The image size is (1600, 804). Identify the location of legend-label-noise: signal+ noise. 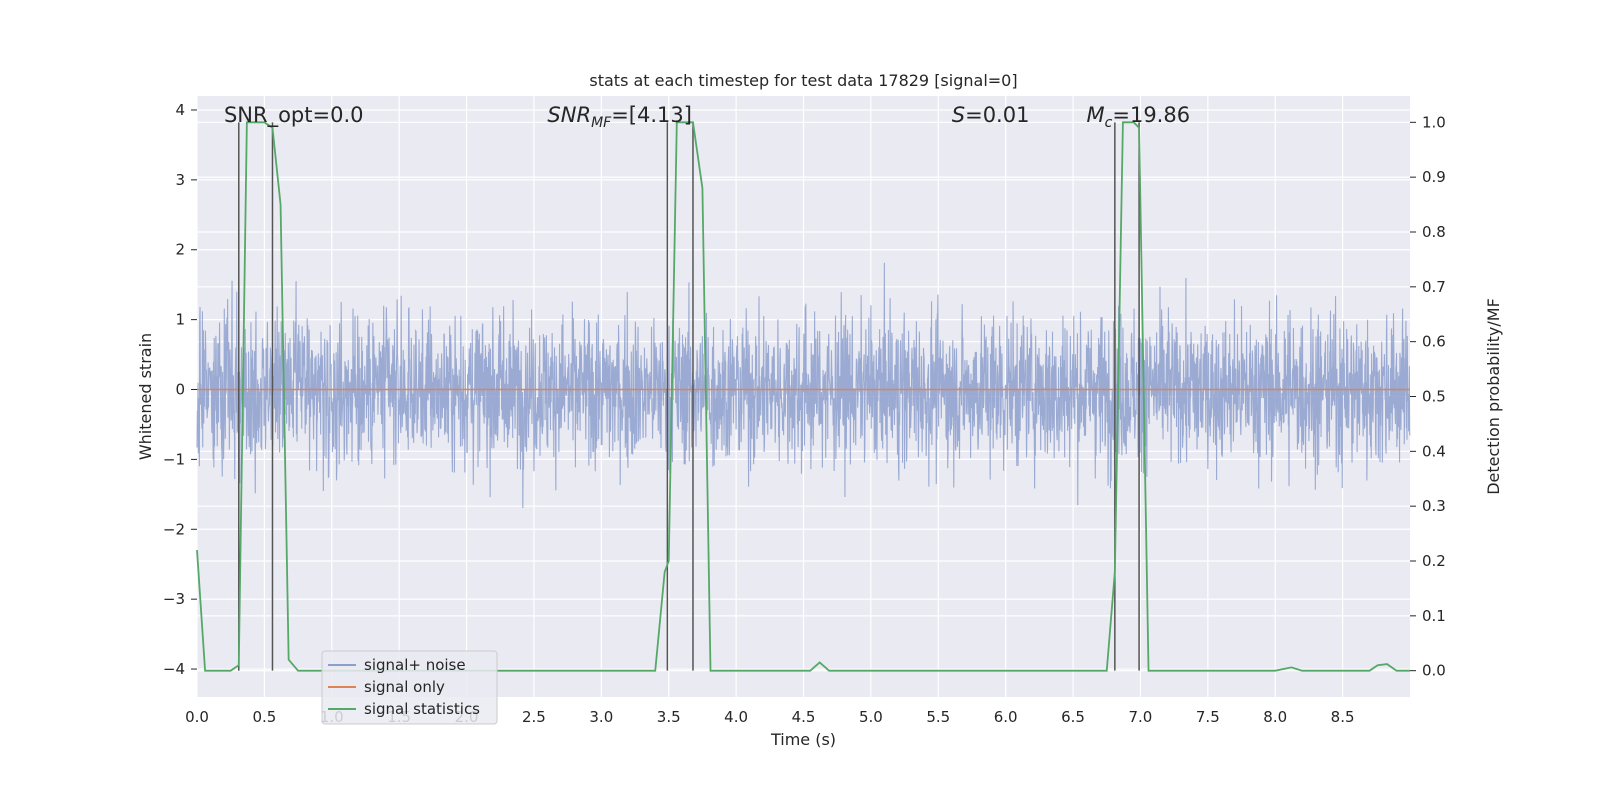
(415, 665).